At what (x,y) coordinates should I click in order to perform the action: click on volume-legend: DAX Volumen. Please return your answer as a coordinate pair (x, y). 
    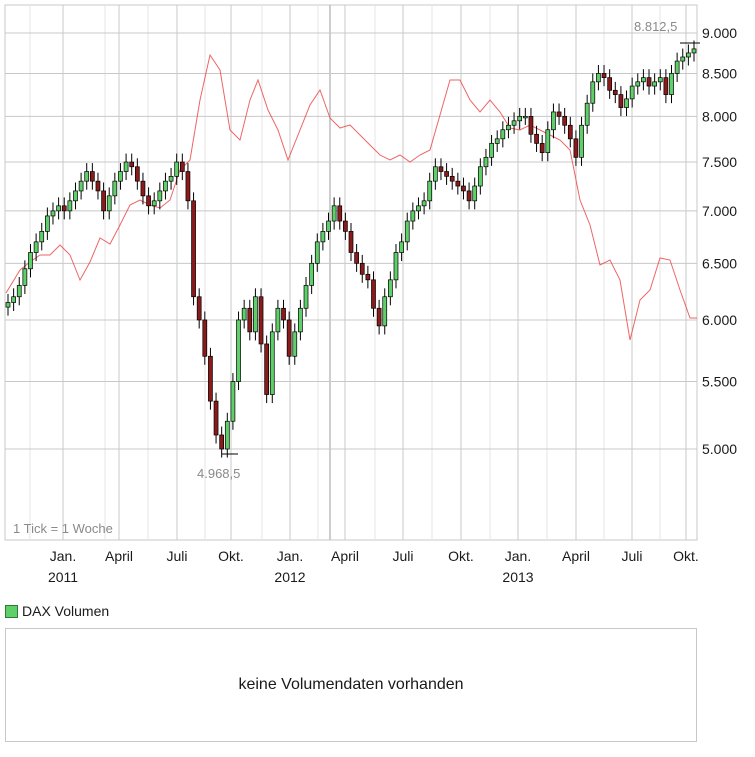
    Looking at the image, I should click on (57, 611).